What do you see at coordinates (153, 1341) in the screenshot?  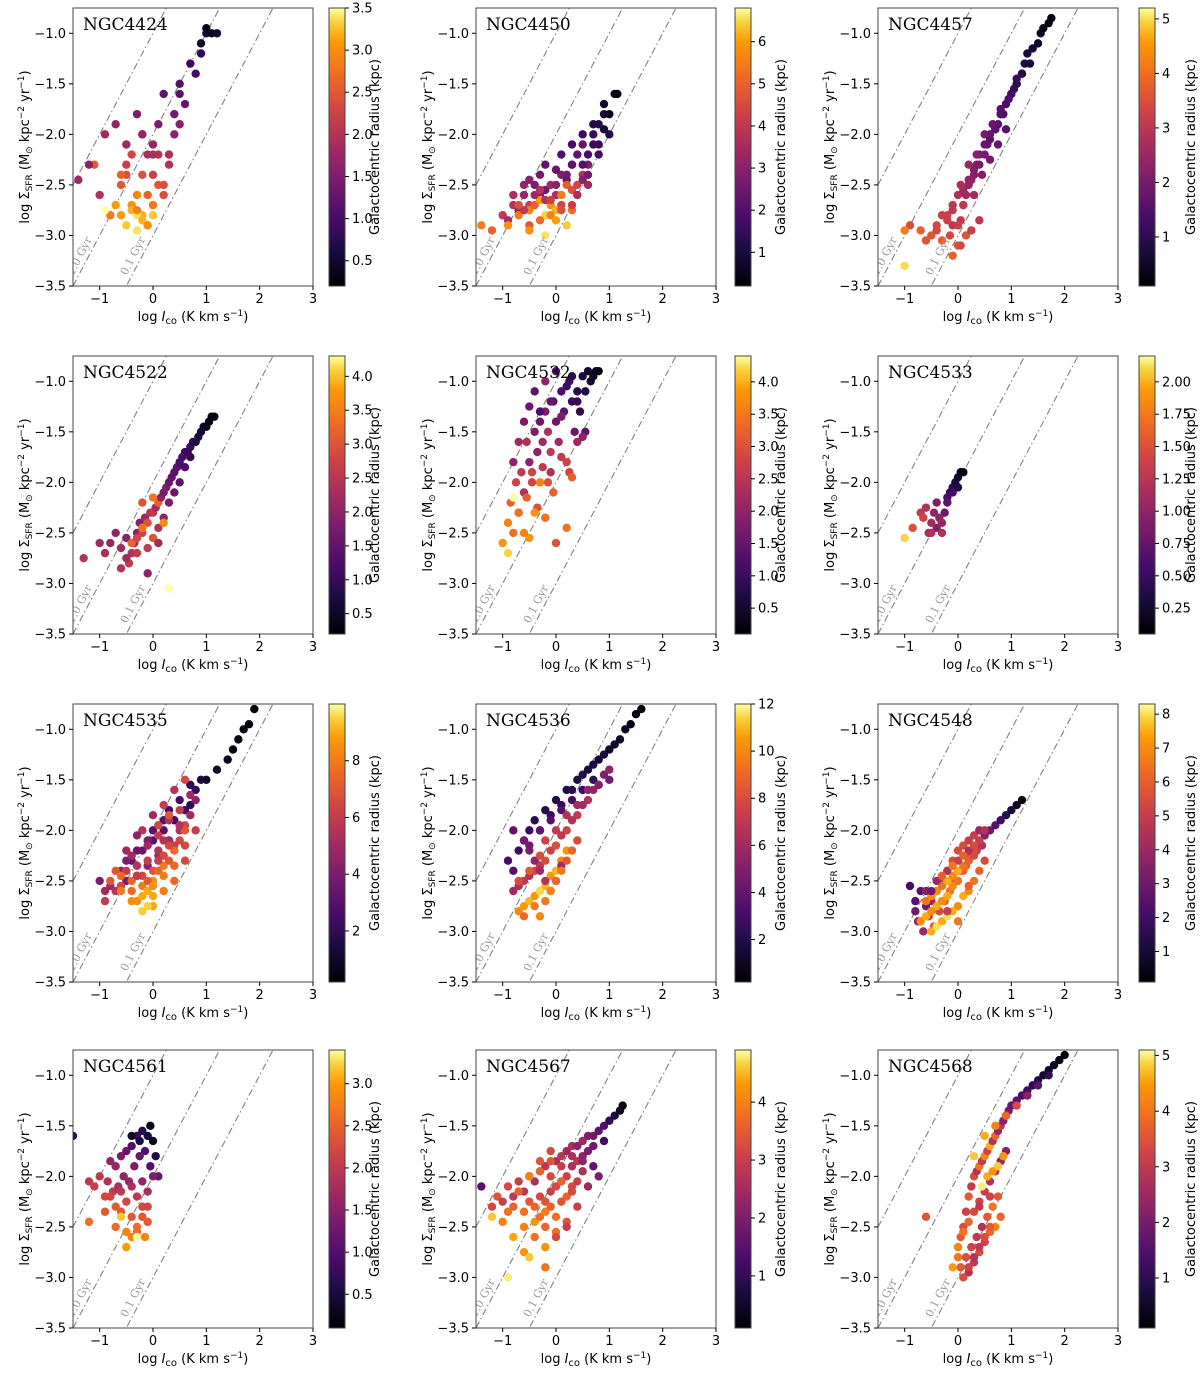 I see `x-tick-label: 0` at bounding box center [153, 1341].